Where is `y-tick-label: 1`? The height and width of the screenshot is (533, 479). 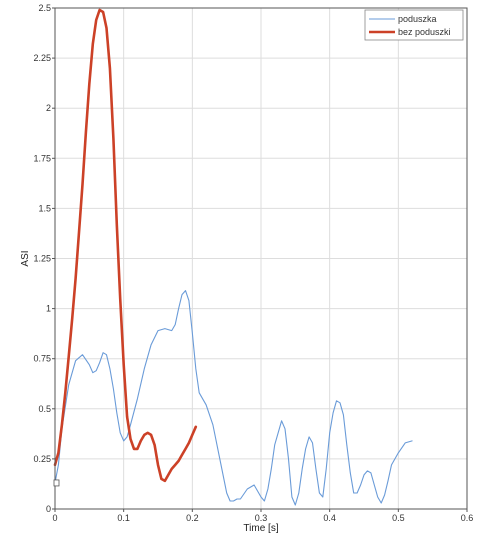
y-tick-label: 1 is located at coordinates (48, 309).